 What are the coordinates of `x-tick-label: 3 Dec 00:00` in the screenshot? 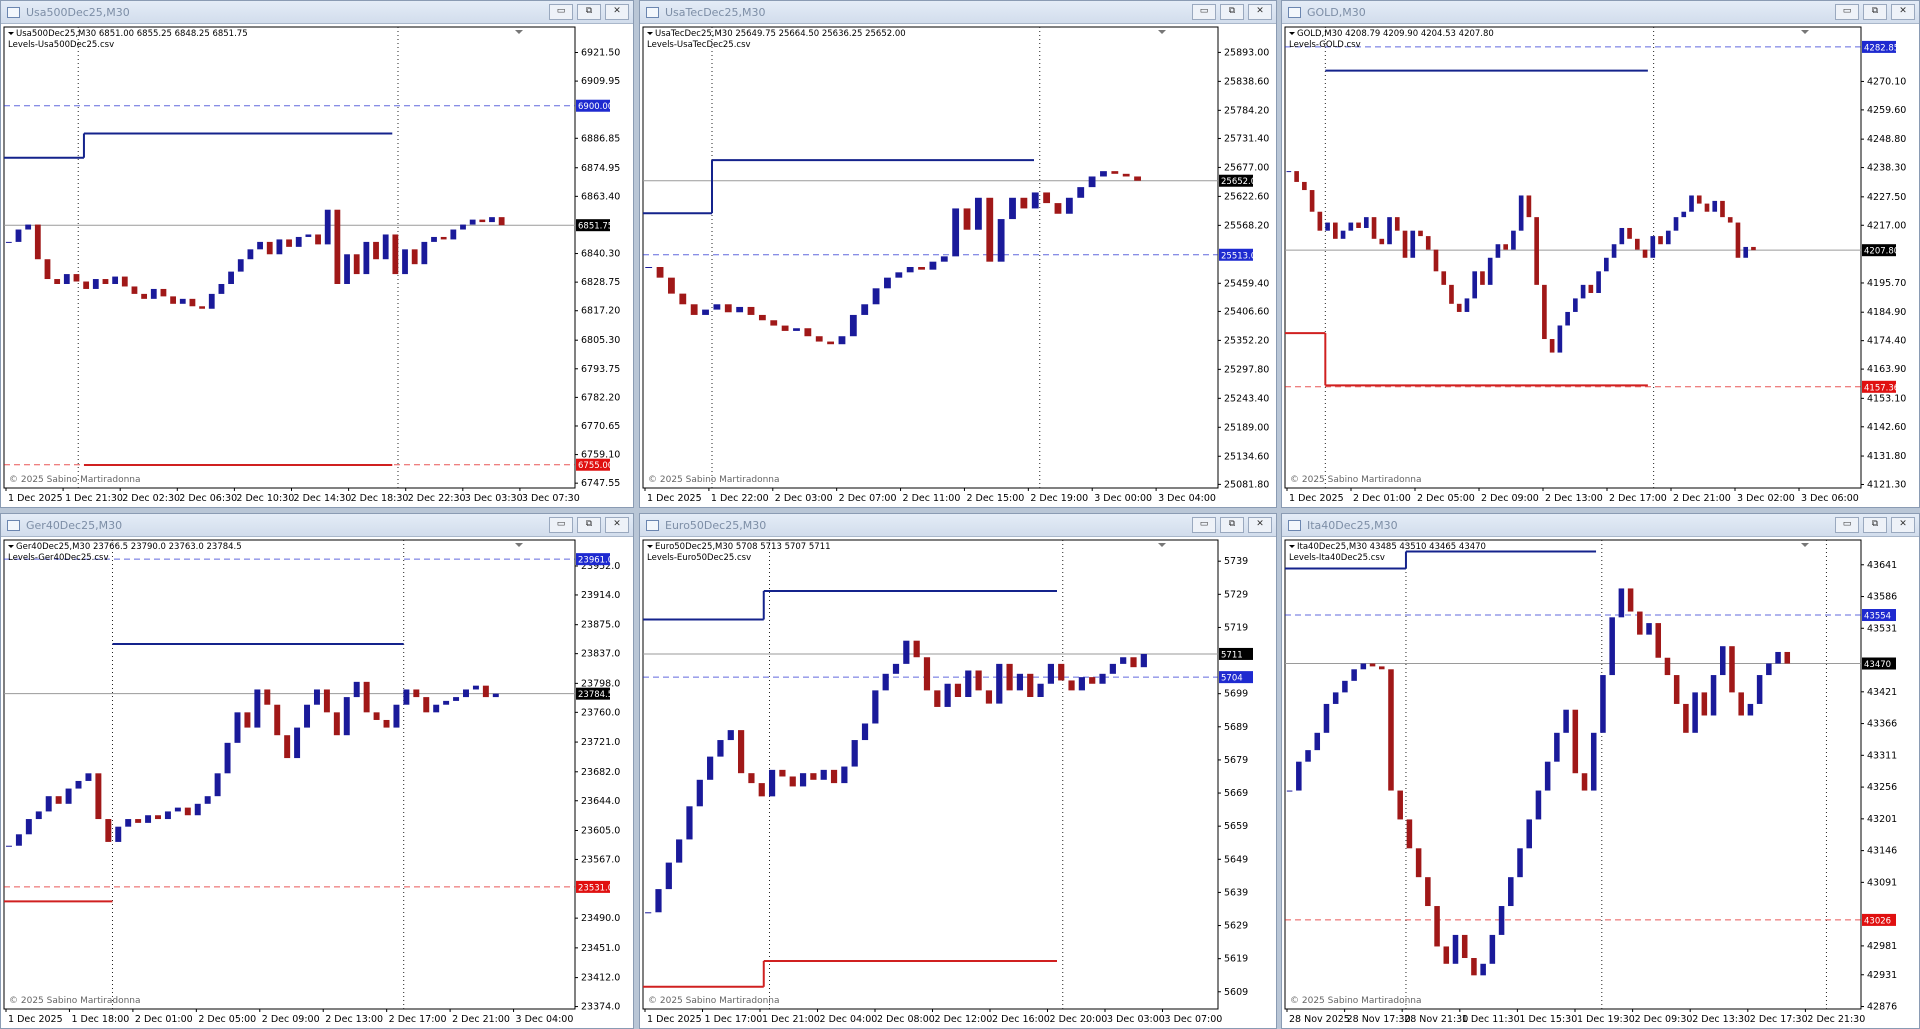 It's located at (1123, 498).